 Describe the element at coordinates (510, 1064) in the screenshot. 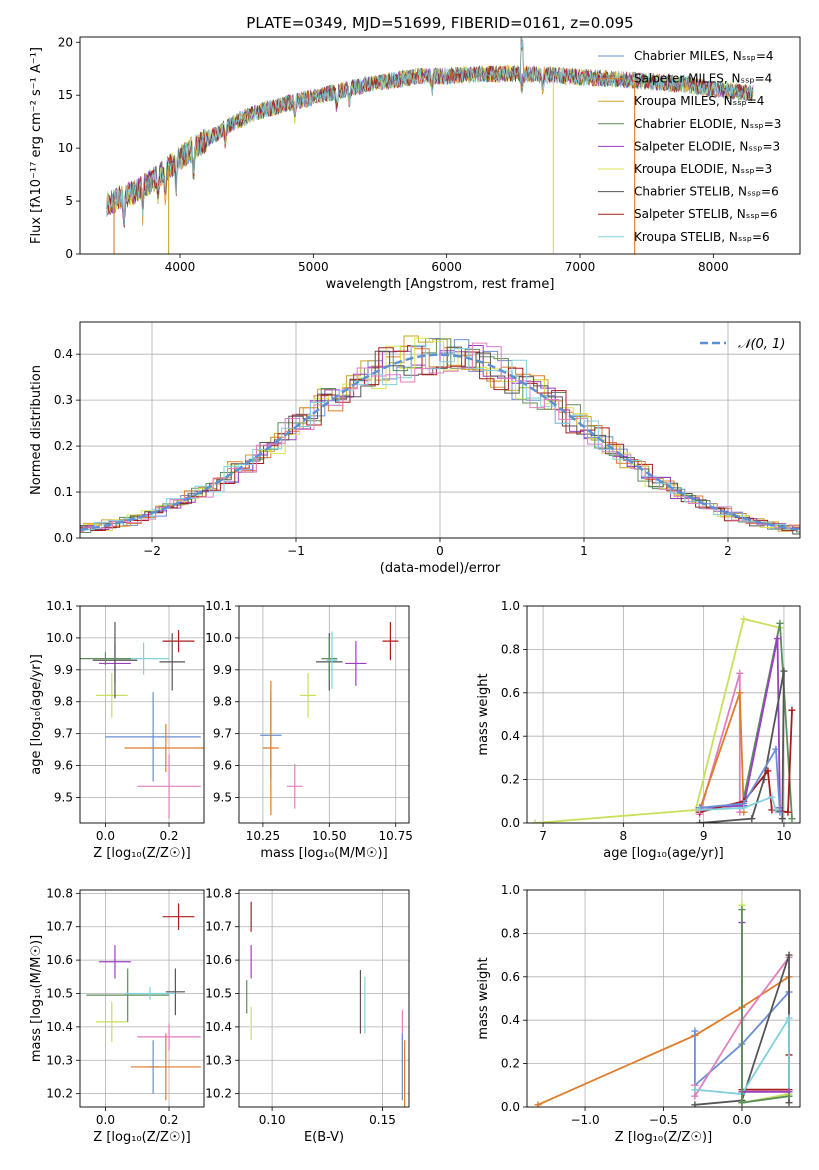

I see `z-weight-ytick-label-1: 0.2` at that location.